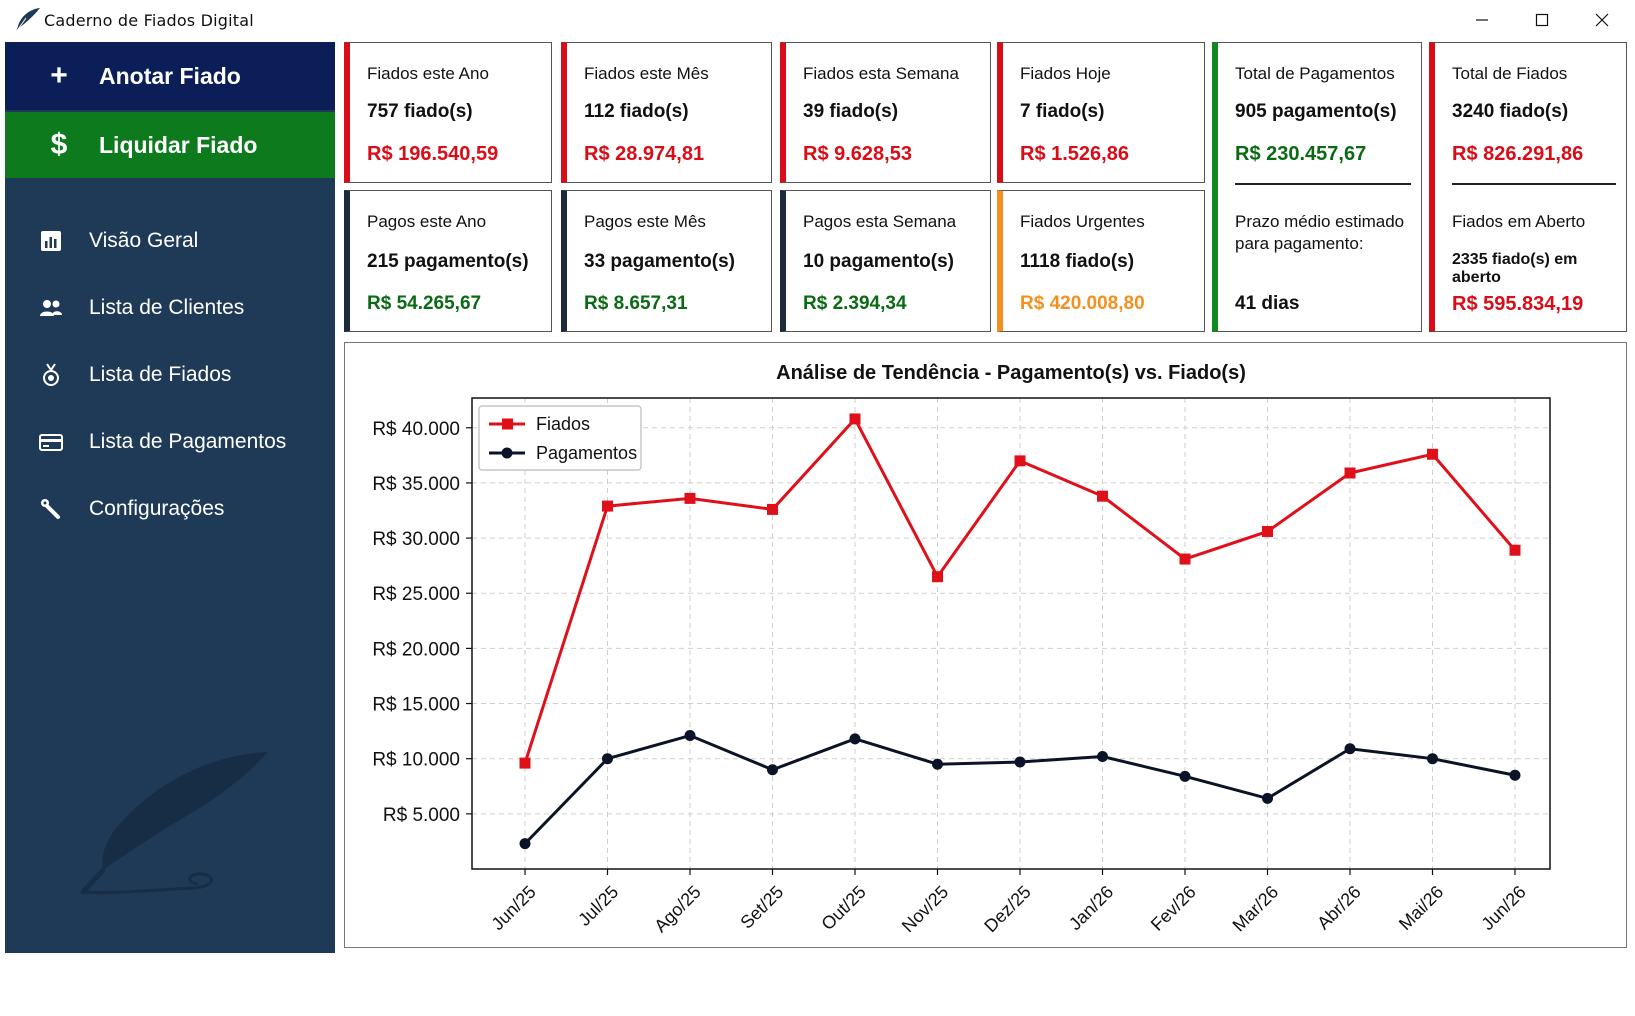  Describe the element at coordinates (1421, 908) in the screenshot. I see `x-tick-label: Mai/26` at that location.